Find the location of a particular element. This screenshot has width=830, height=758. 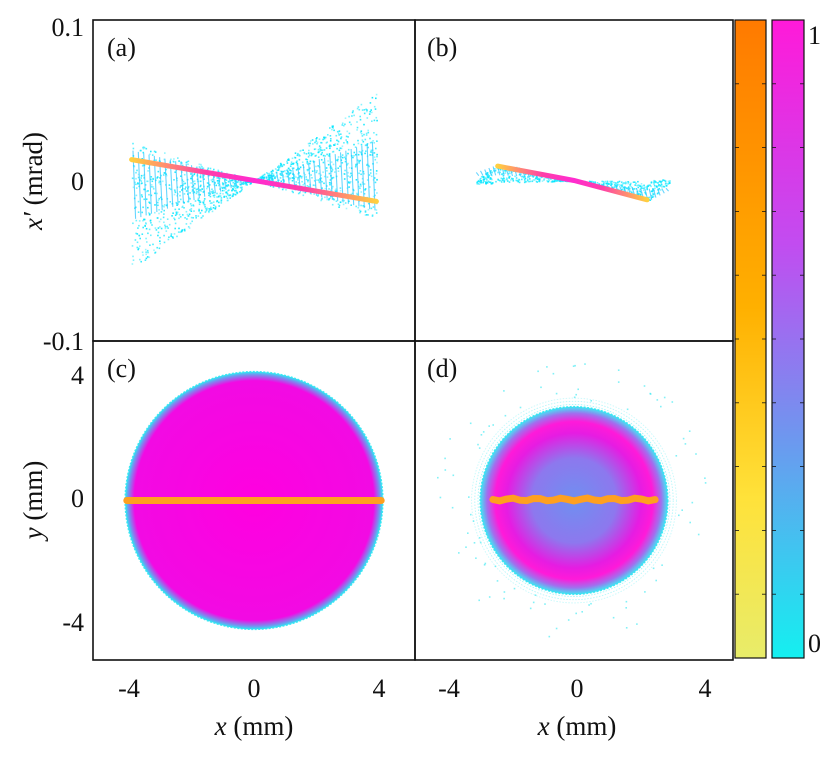

x-axis-title-c: x (mm) is located at coordinates (254, 726).